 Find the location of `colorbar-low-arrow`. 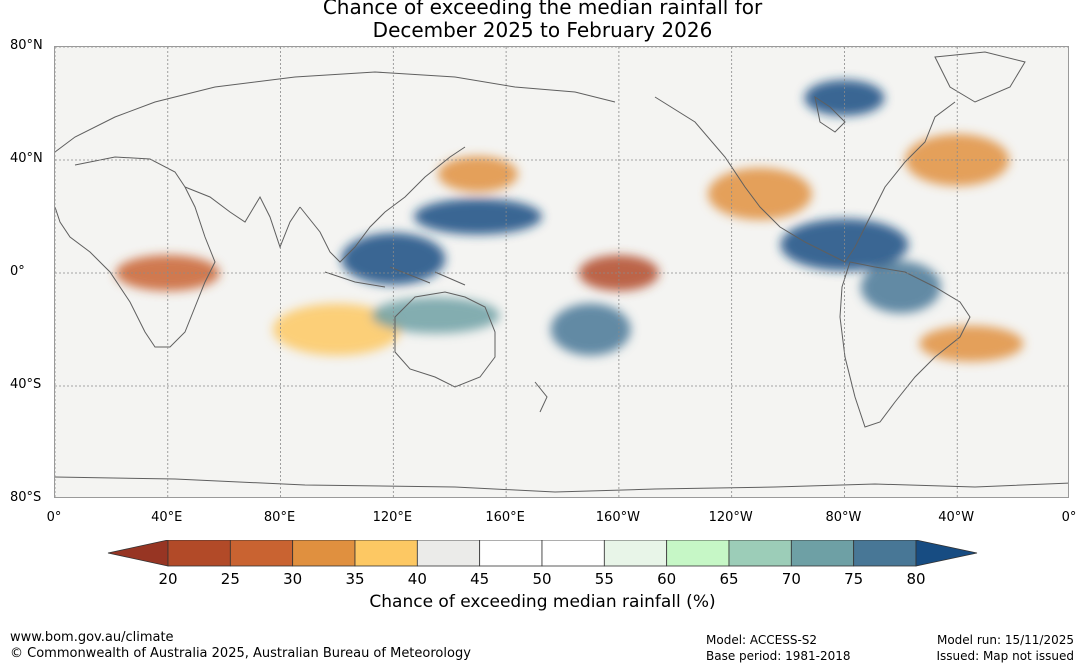

colorbar-low-arrow is located at coordinates (138, 553).